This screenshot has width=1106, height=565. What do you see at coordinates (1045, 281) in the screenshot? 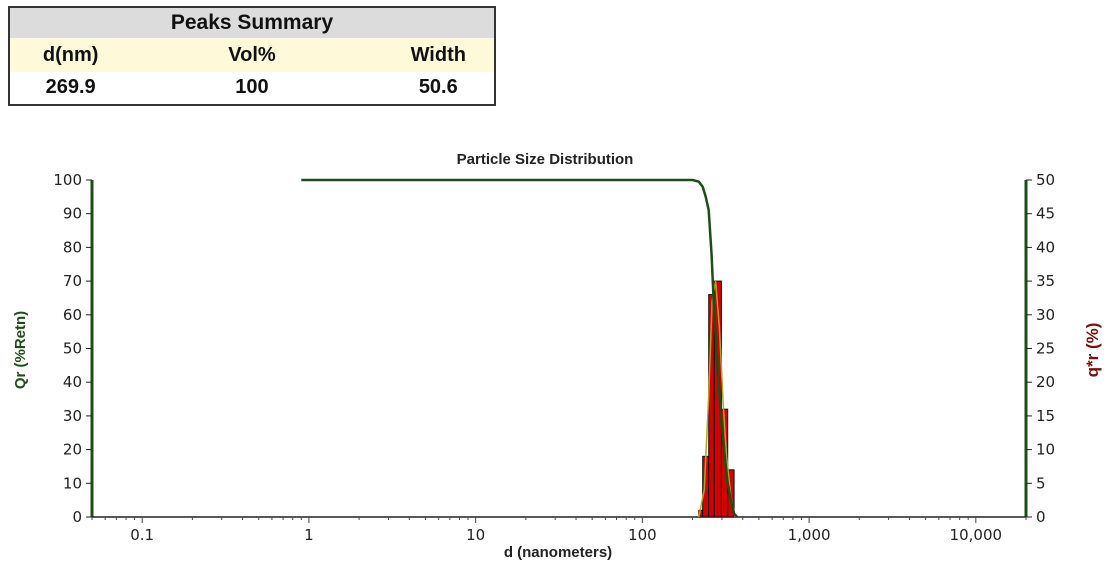
I see `y-right-tick-label: 35` at bounding box center [1045, 281].